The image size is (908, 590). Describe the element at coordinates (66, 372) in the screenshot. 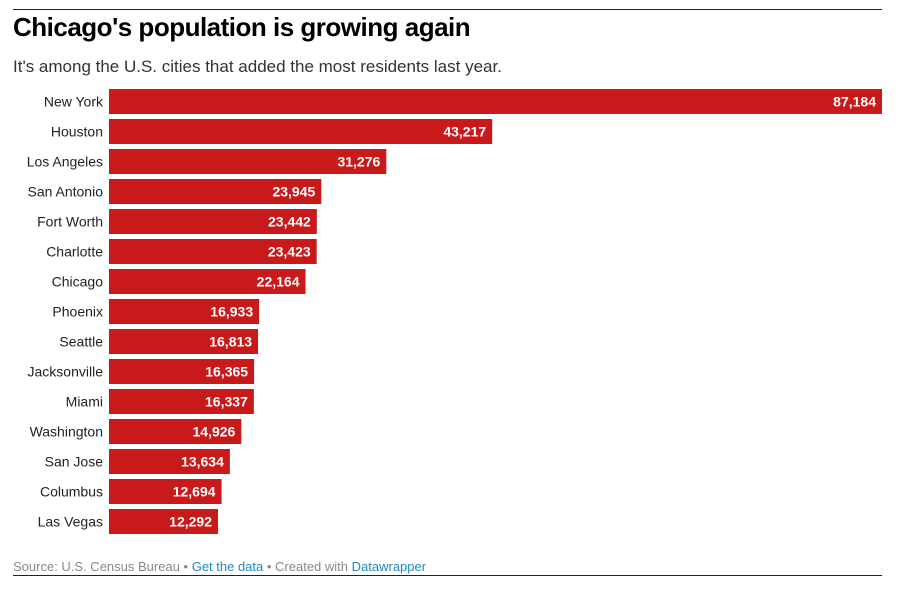

I see `category-label: Jacksonville` at that location.